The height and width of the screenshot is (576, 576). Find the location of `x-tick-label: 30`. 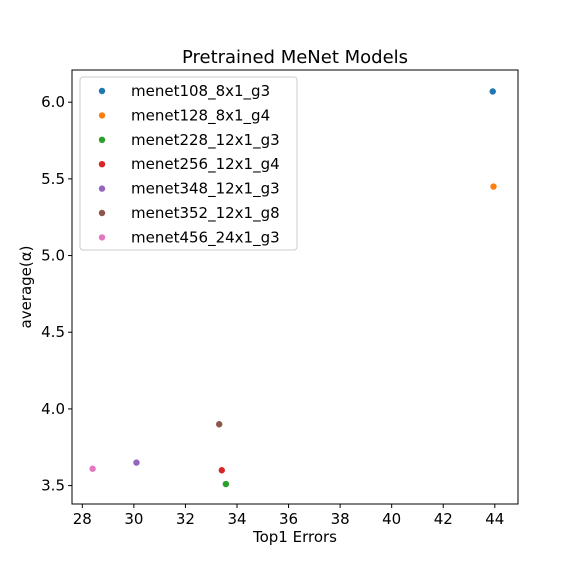

x-tick-label: 30 is located at coordinates (133, 519).